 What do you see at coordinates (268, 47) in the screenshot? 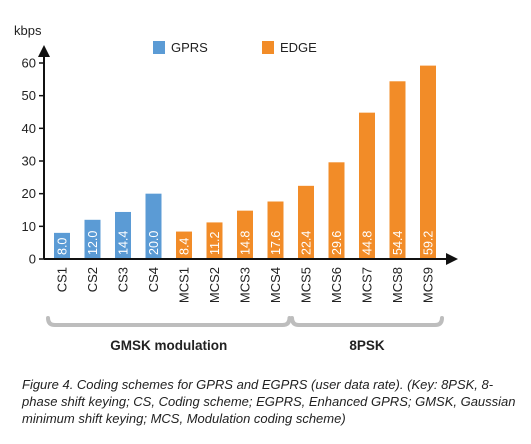
I see `legend-swatch-edge` at bounding box center [268, 47].